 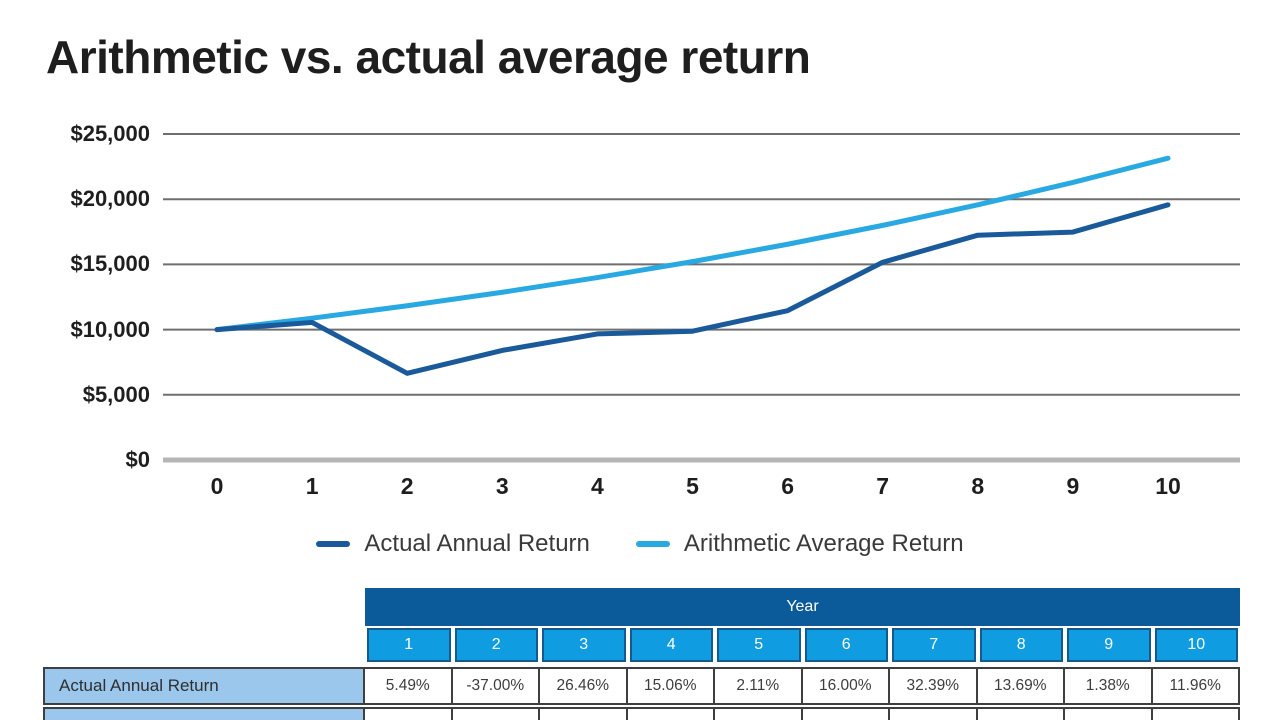 I want to click on table-value-cell: 5.49%, so click(x=408, y=686).